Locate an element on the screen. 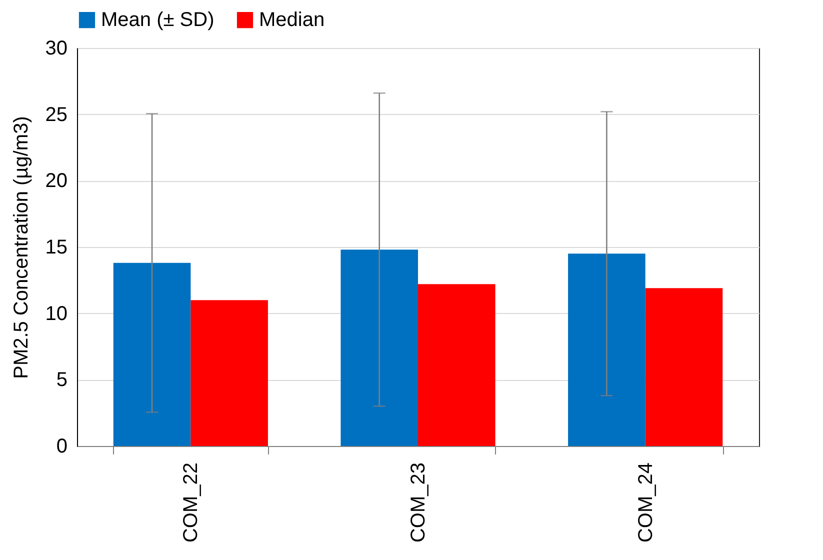 Image resolution: width=823 pixels, height=560 pixels. legend-label: Mean (± SD) is located at coordinates (157, 20).